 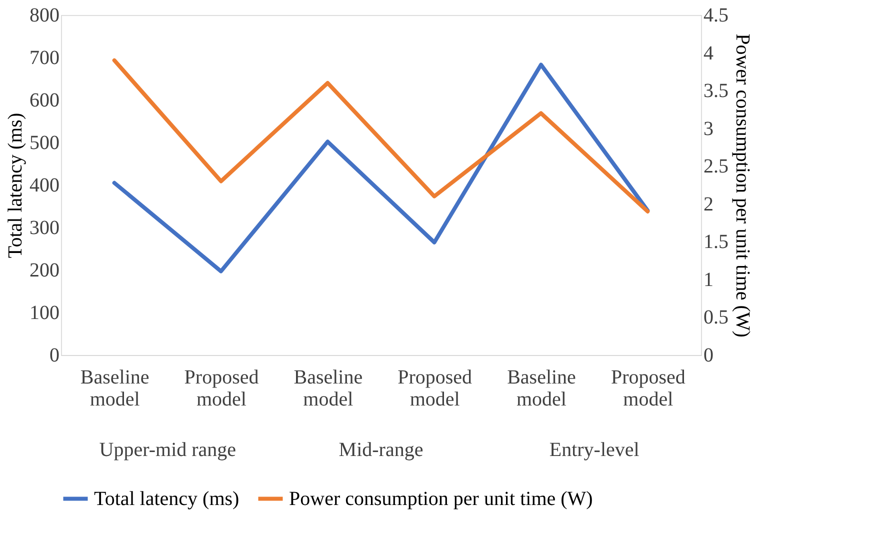 I want to click on y2-tick-label: 0, so click(x=709, y=355).